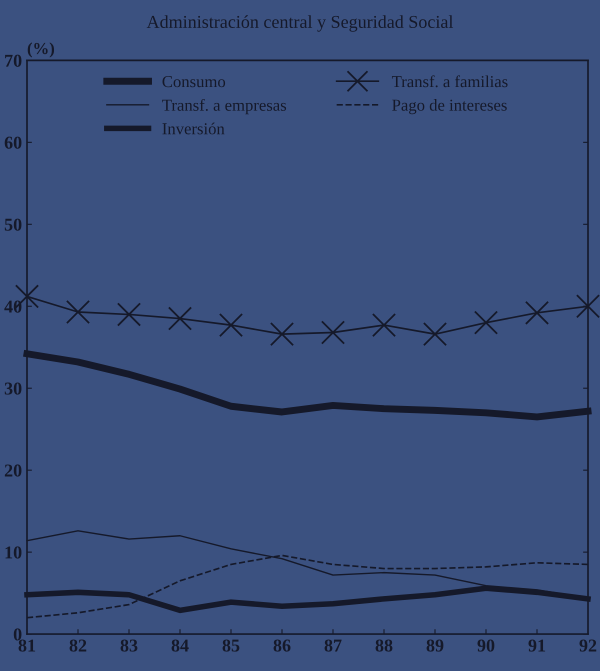  What do you see at coordinates (13, 142) in the screenshot?
I see `y-tick-label: 60` at bounding box center [13, 142].